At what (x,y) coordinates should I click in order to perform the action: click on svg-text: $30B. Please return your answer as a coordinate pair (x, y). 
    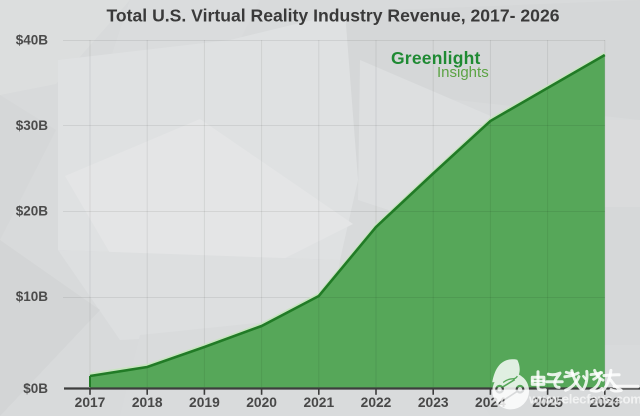
    Looking at the image, I should click on (32, 125).